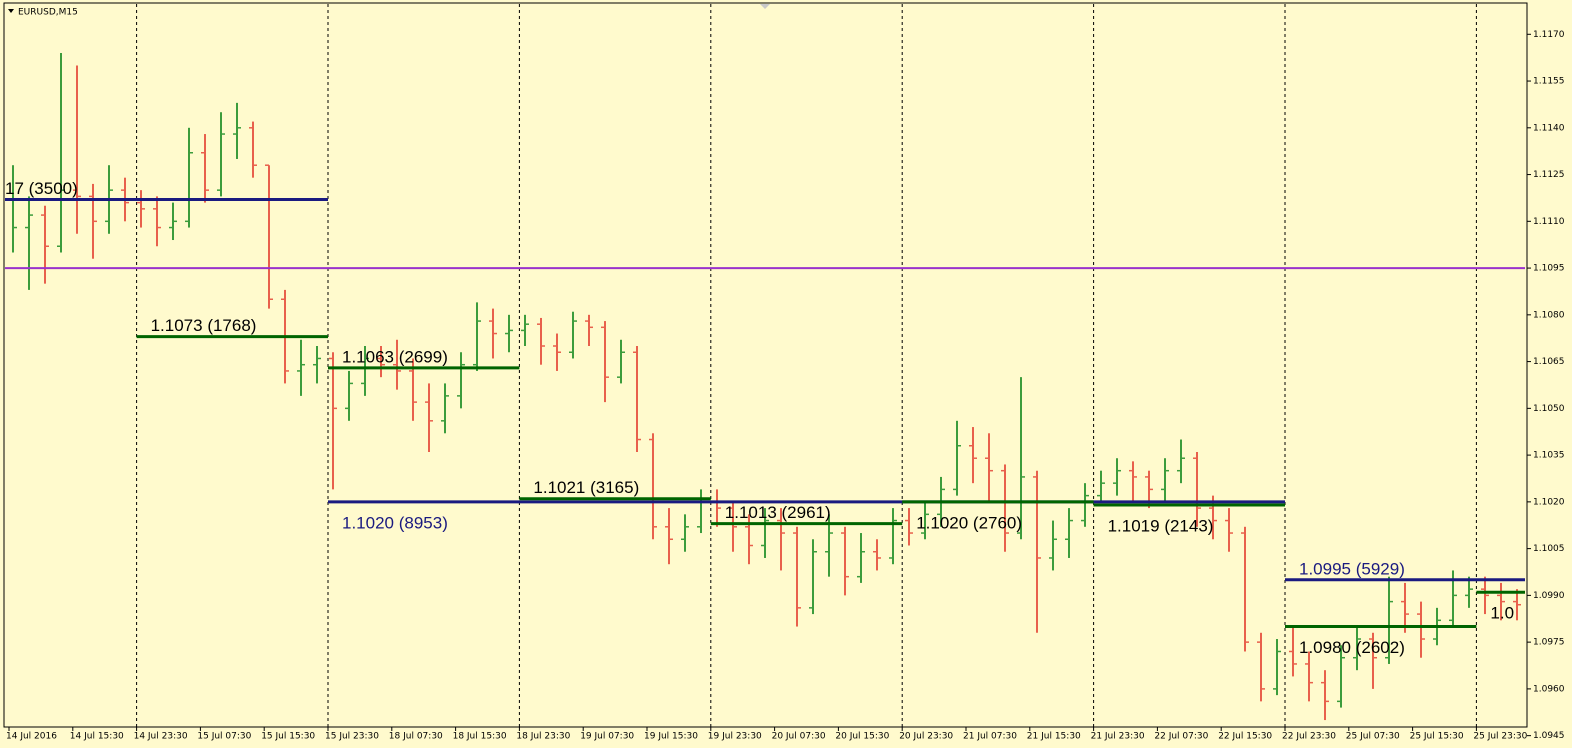  I want to click on level-label: 1.0, so click(1502, 613).